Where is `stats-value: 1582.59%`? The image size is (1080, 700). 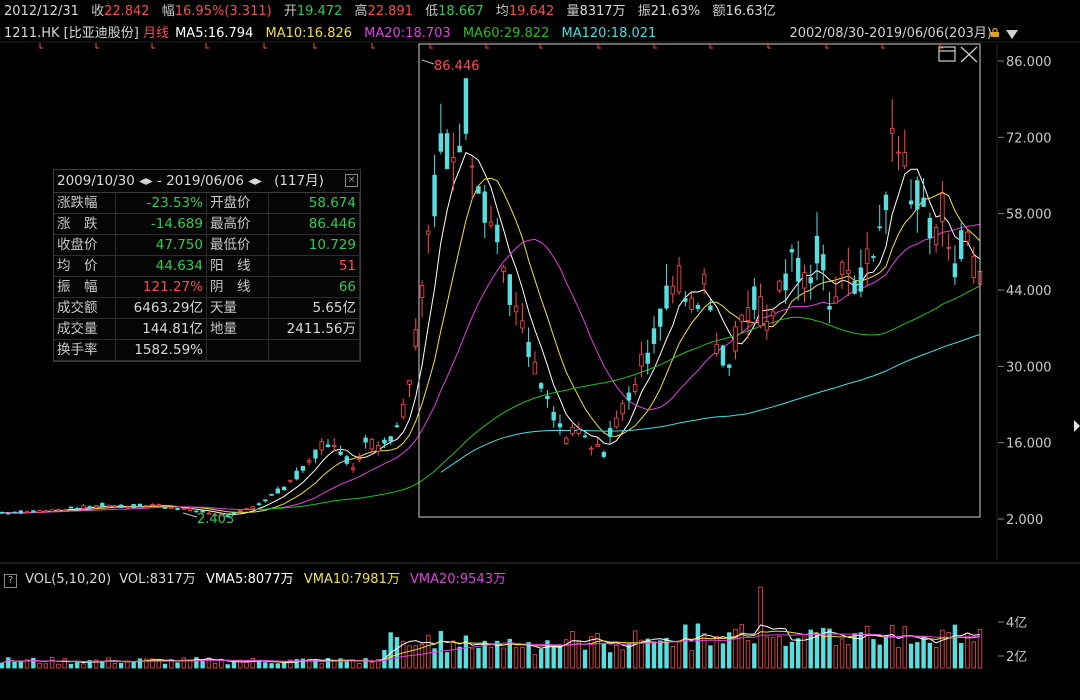 stats-value: 1582.59% is located at coordinates (161, 350).